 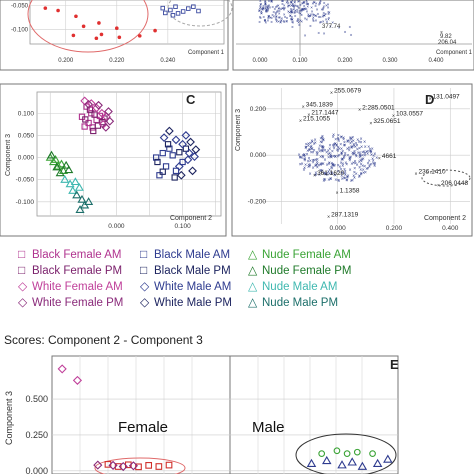 What do you see at coordinates (77, 287) in the screenshot?
I see `legend-label: White Female AM` at bounding box center [77, 287].